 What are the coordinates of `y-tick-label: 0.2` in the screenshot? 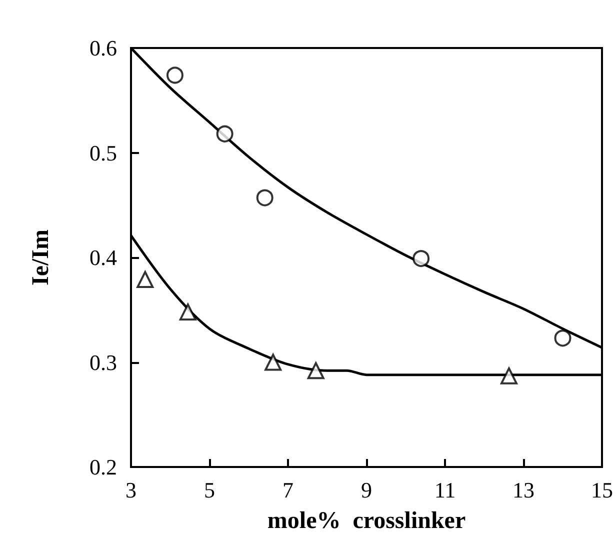 It's located at (103, 467).